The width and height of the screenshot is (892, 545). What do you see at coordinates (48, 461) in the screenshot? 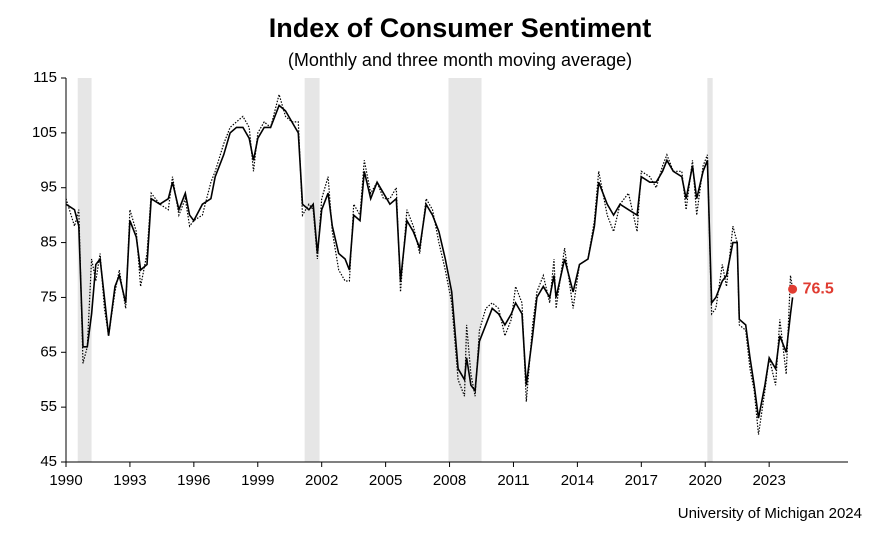
I see `y-tick-label: 45` at bounding box center [48, 461].